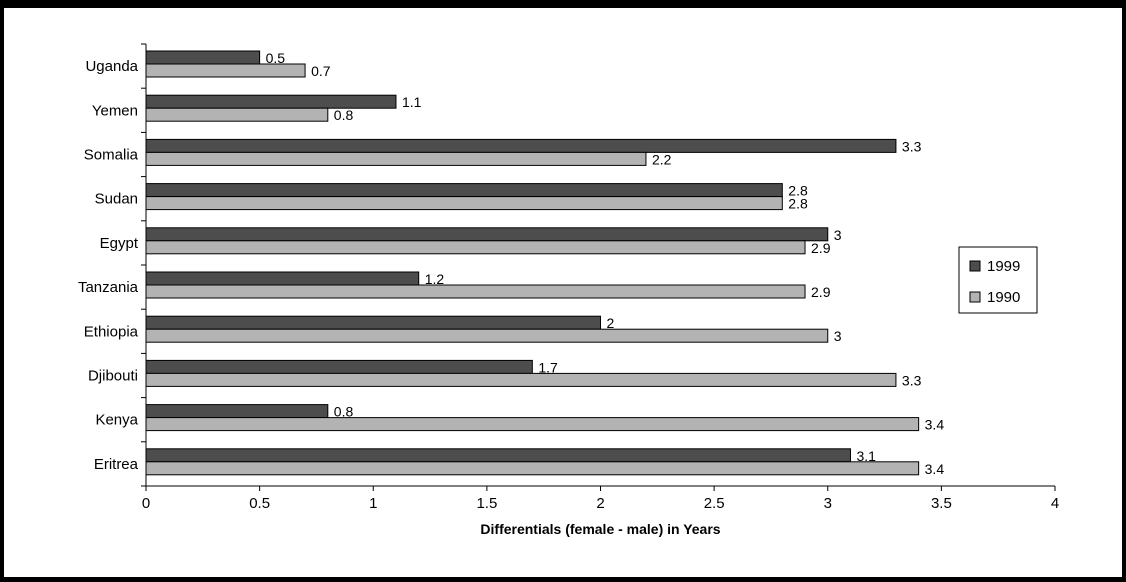 Image resolution: width=1126 pixels, height=582 pixels. Describe the element at coordinates (475, 247) in the screenshot. I see `bar-1990-egypt` at that location.